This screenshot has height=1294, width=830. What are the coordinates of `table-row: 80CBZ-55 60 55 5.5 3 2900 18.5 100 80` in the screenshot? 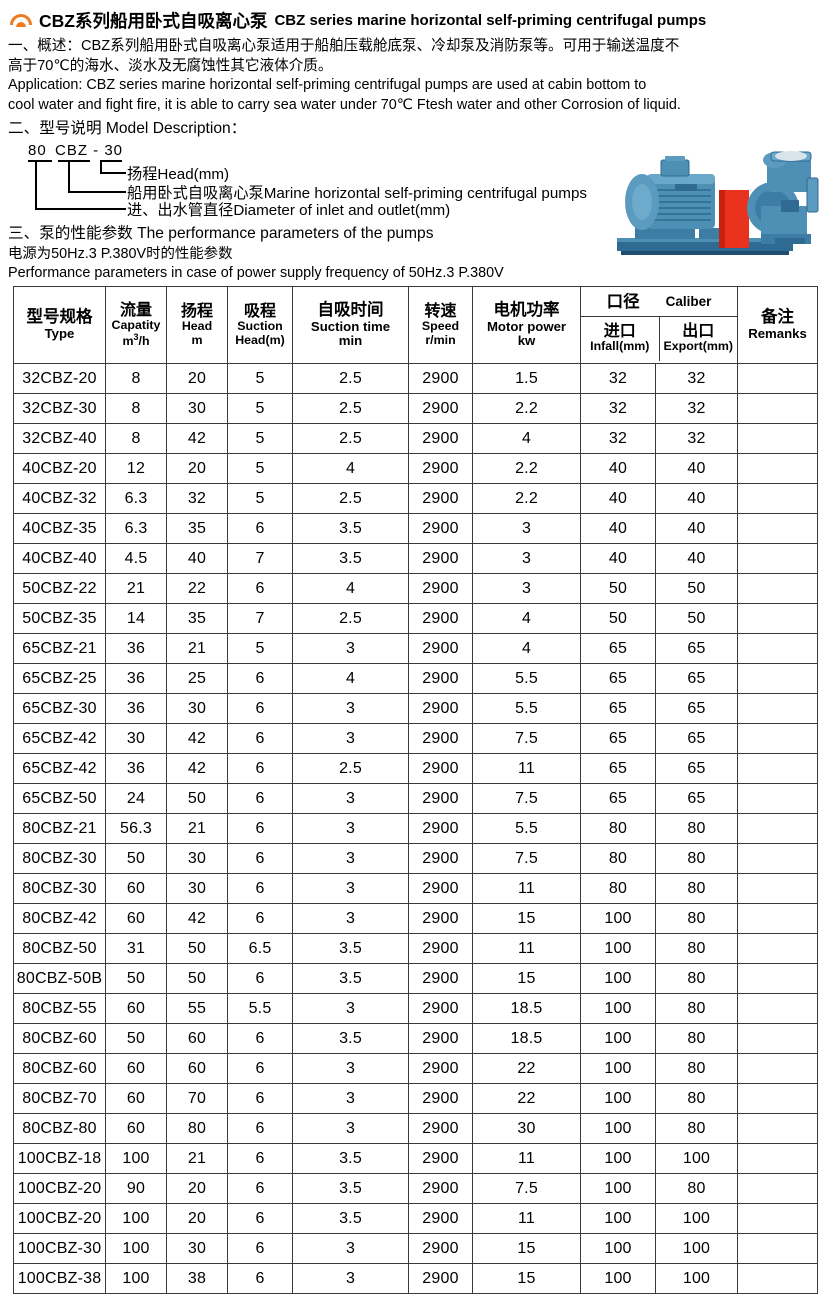 It's located at (416, 1008).